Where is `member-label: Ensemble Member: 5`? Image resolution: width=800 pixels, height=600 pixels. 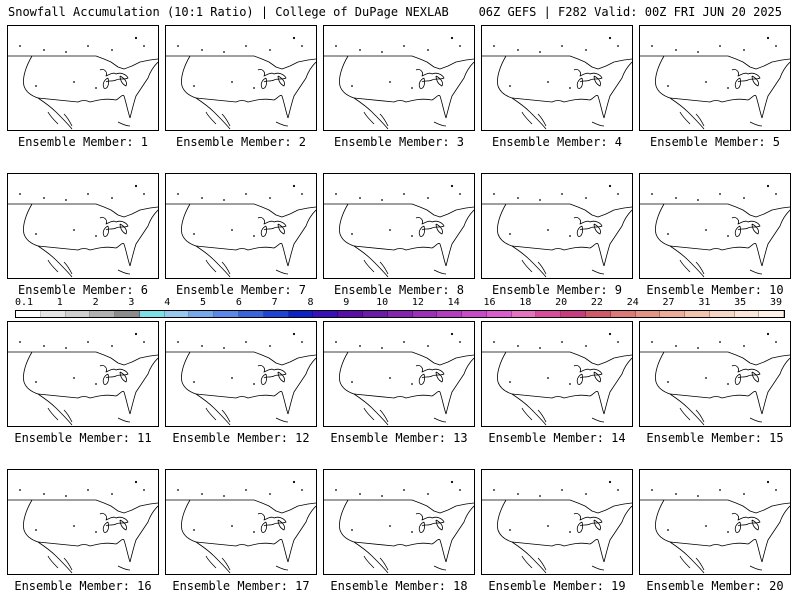 member-label: Ensemble Member: 5 is located at coordinates (715, 142).